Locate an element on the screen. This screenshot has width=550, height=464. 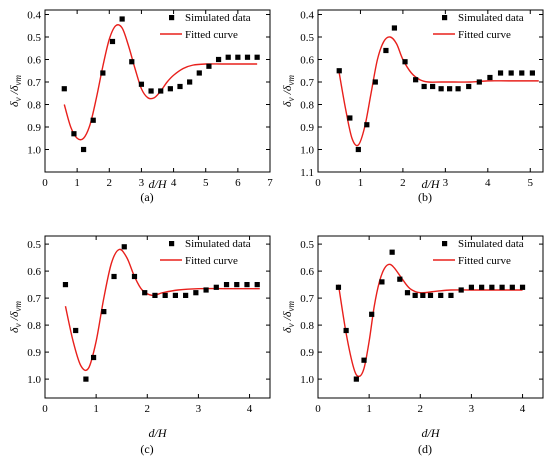
fitted-curve-line is located at coordinates (430, 320).